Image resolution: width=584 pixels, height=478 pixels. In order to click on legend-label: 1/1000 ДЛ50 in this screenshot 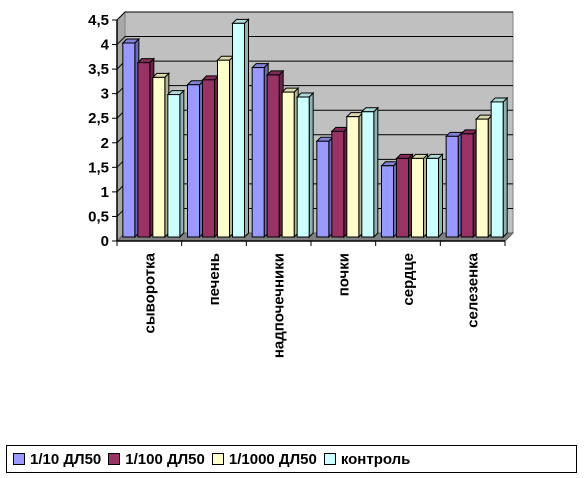, I will do `click(272, 459)`.